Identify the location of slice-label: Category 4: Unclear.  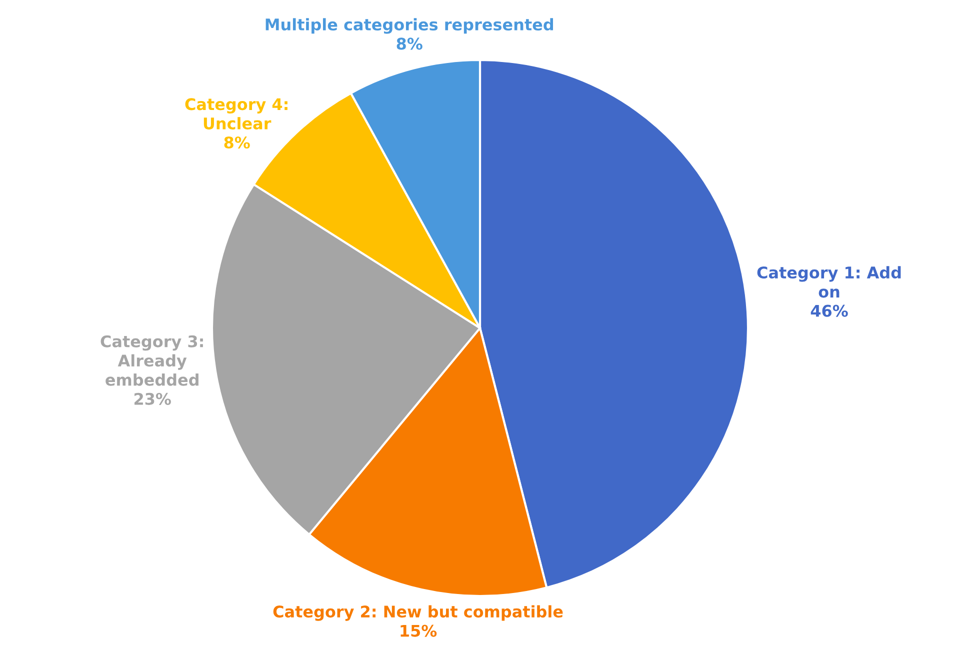
(236, 114).